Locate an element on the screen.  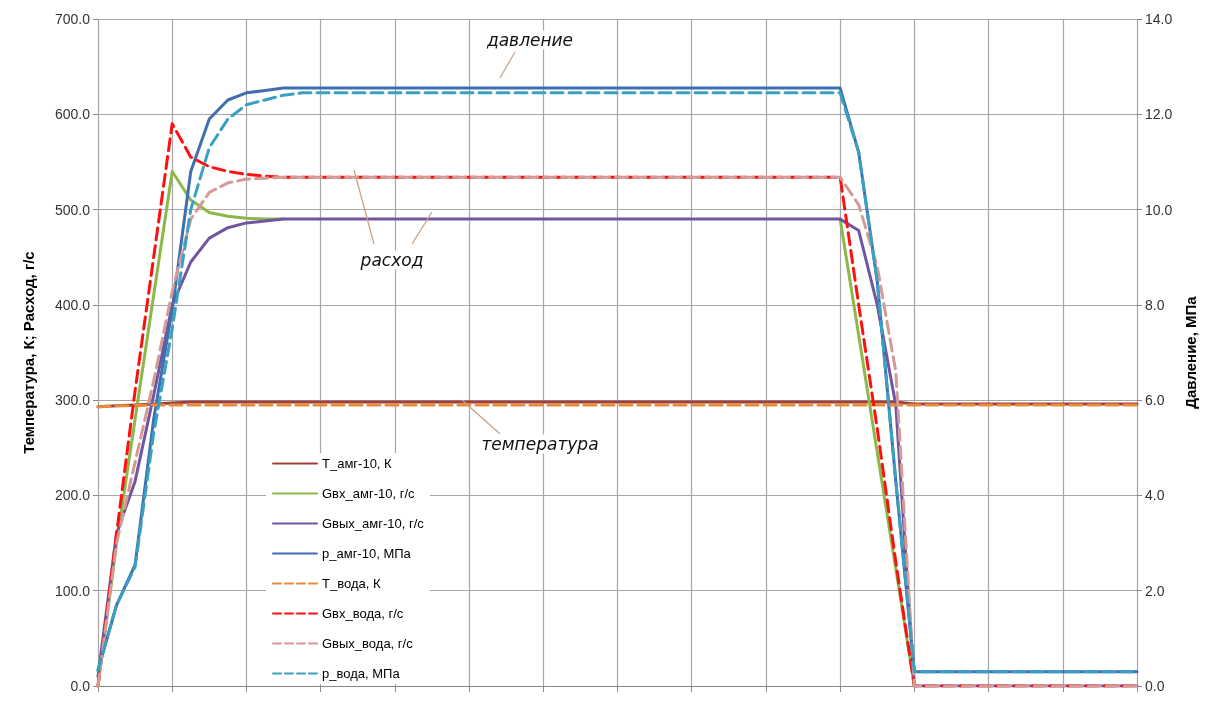
y2-tick-label: 14.0 is located at coordinates (1159, 19).